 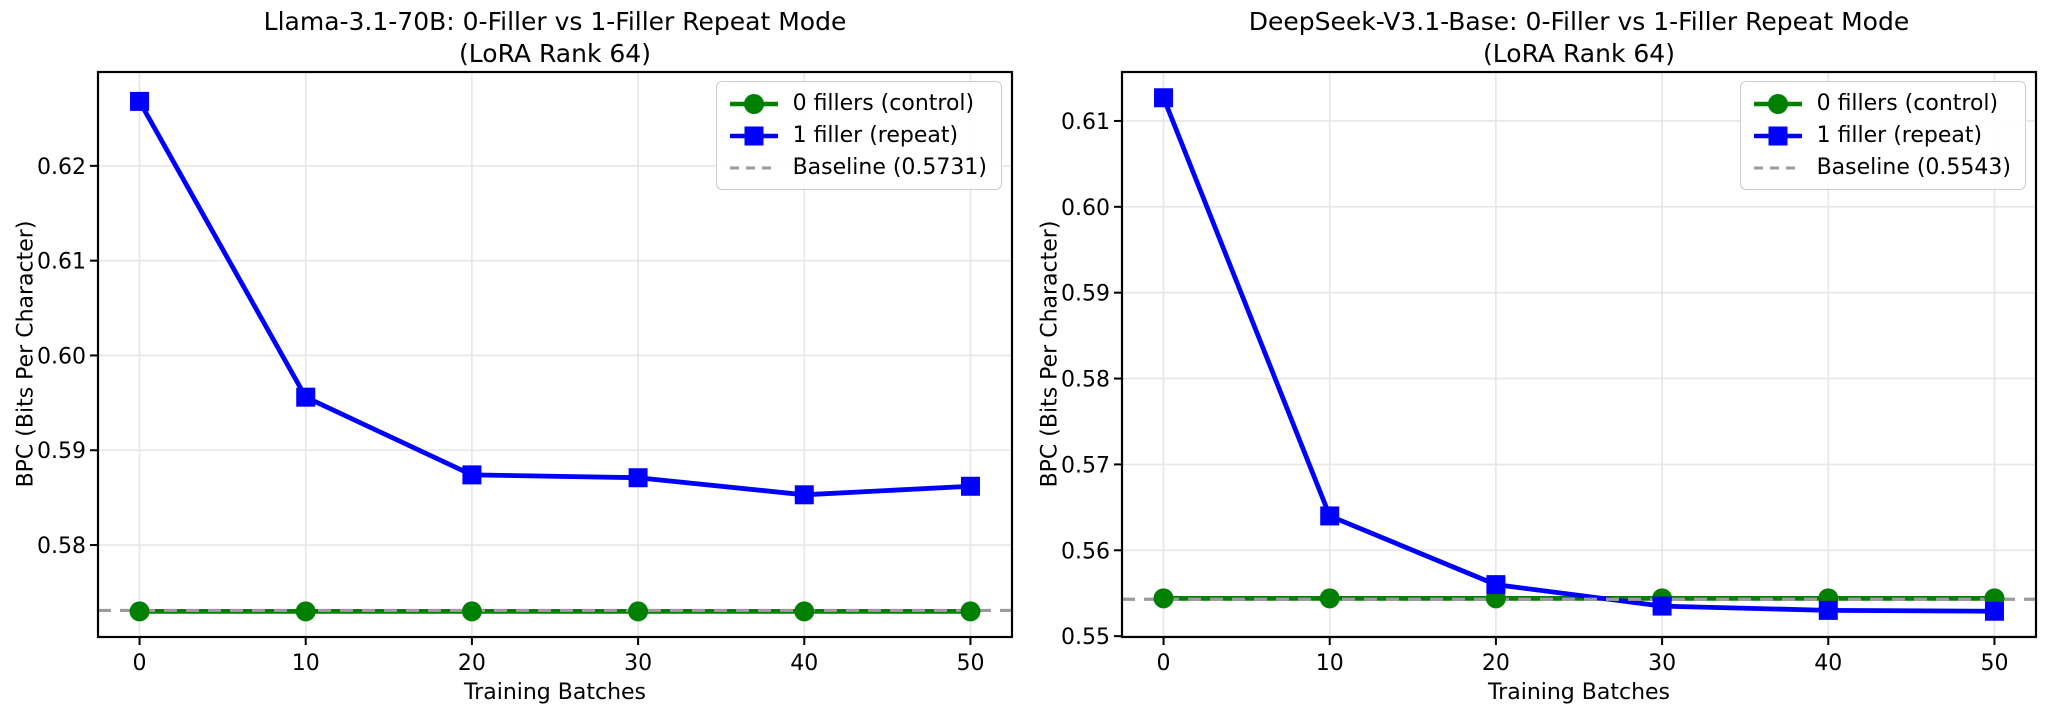 What do you see at coordinates (1050, 354) in the screenshot?
I see `deepseek-y-axis-label: BPC (Bits Per Character)` at bounding box center [1050, 354].